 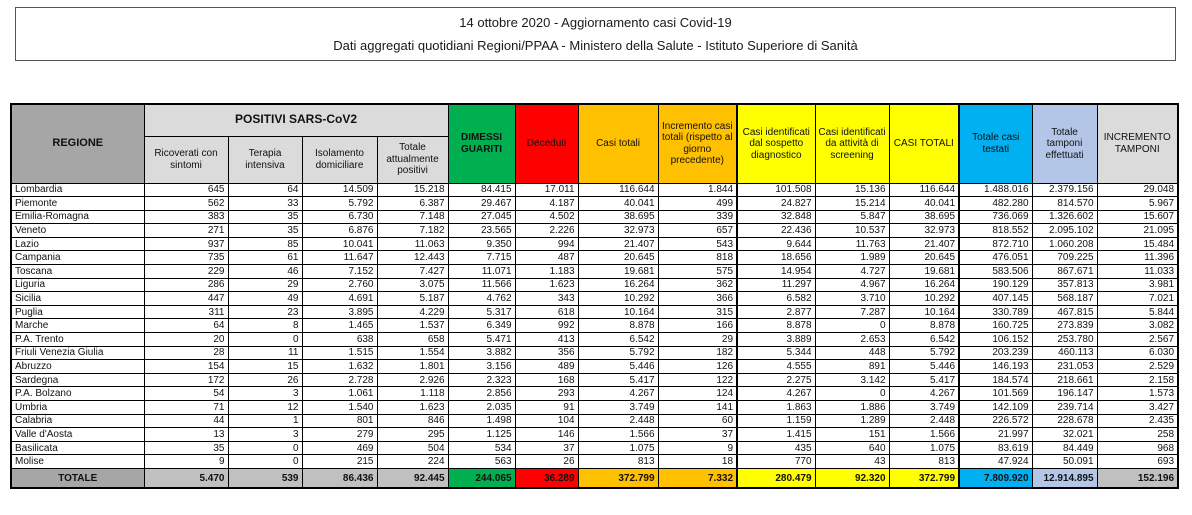 I want to click on cell-value: 35, so click(x=186, y=448).